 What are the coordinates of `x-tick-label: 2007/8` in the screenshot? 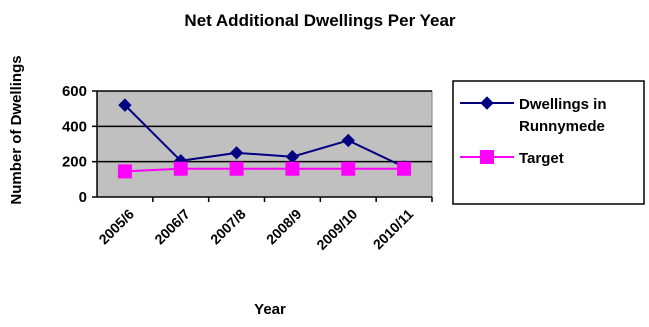 It's located at (228, 227).